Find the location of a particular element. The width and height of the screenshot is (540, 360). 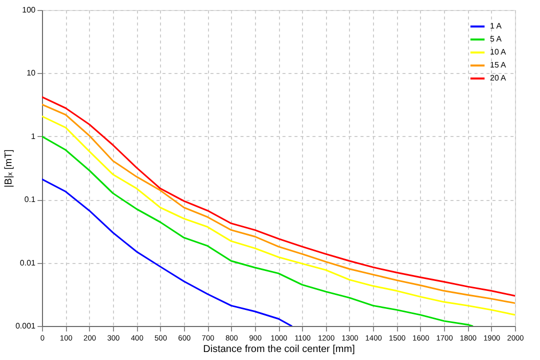

y-tick-label: 0.1 is located at coordinates (30, 199).